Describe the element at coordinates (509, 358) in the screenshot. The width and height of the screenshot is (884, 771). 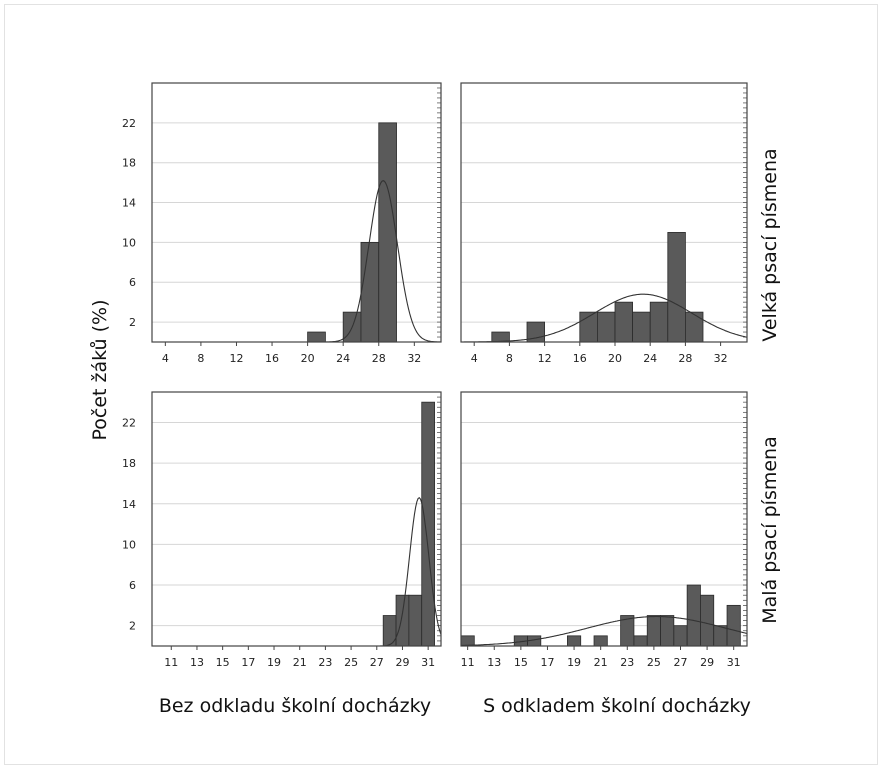
I see `panel-upper-right-x-tick-label: 8` at that location.